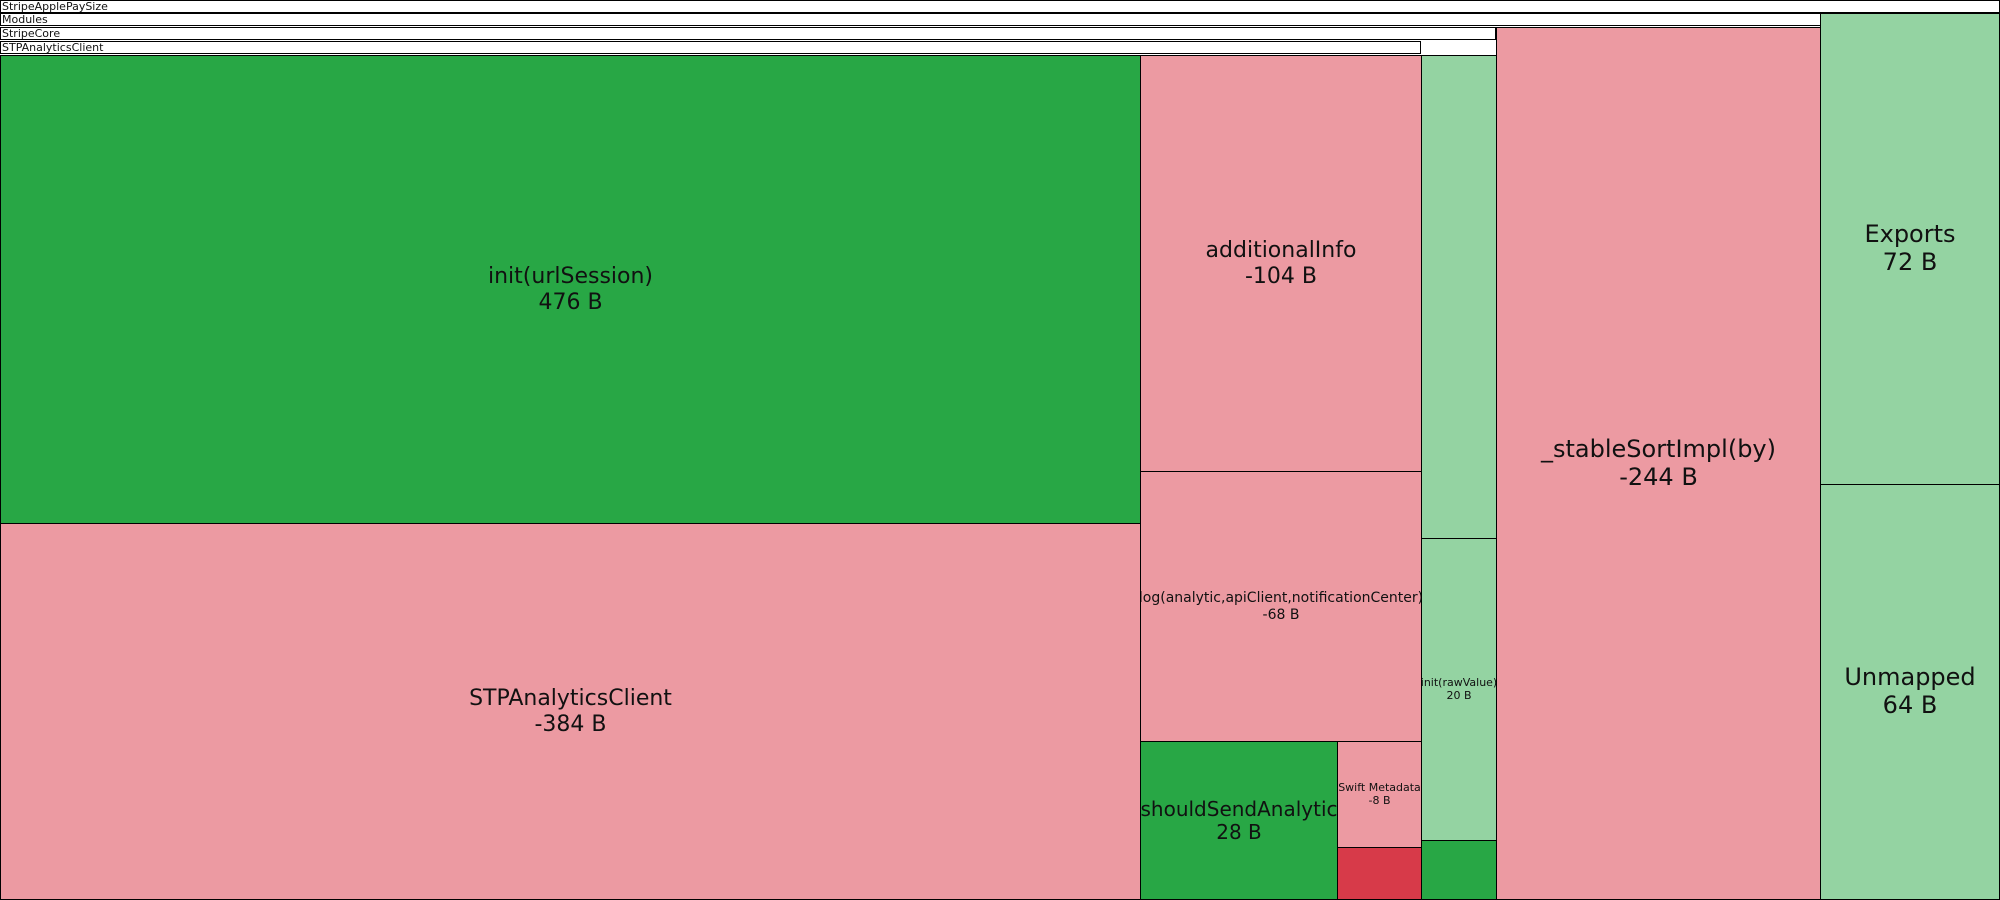 This screenshot has height=900, width=2000. I want to click on tile-name-label: shouldSendAnalytic, so click(1239, 808).